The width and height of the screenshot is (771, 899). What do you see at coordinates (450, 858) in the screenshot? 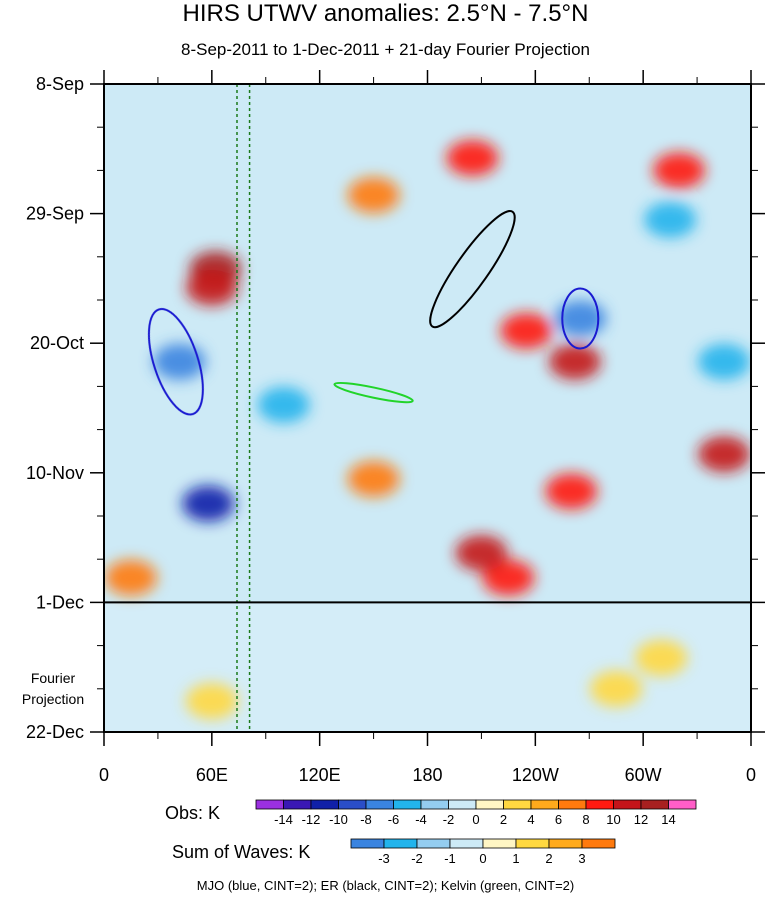
I see `waves-colorbar-tick-2: -1` at bounding box center [450, 858].